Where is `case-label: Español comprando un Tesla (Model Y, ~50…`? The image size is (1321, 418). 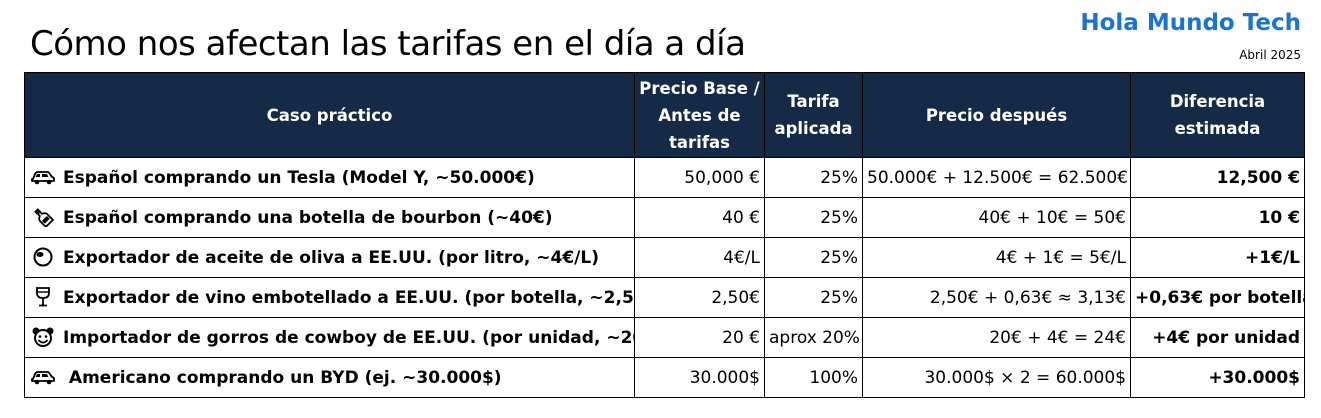
case-label: Español comprando un Tesla (Model Y, ~50… is located at coordinates (299, 178).